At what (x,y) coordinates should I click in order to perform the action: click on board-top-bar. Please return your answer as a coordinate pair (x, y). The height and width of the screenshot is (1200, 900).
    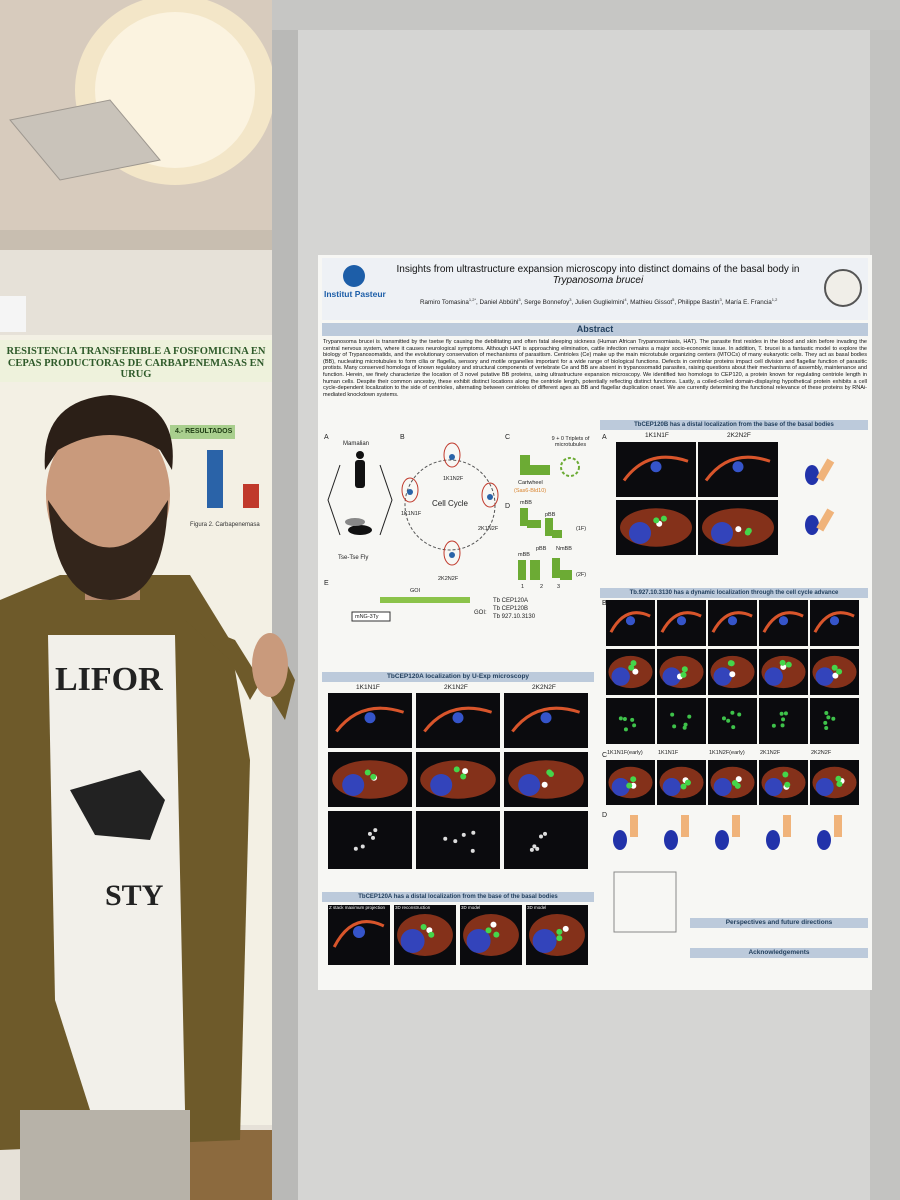
    Looking at the image, I should click on (586, 15).